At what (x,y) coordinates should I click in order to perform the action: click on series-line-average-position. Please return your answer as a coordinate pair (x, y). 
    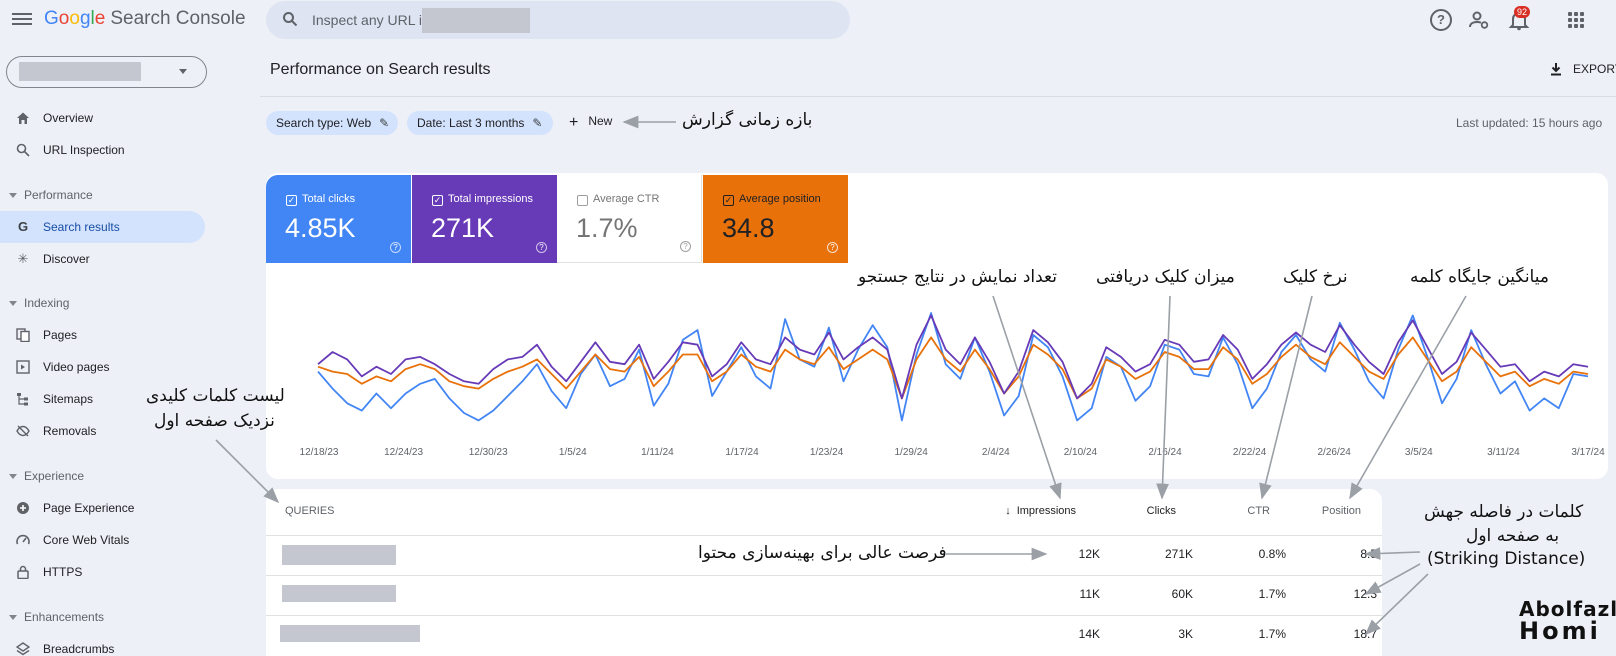
    Looking at the image, I should click on (953, 368).